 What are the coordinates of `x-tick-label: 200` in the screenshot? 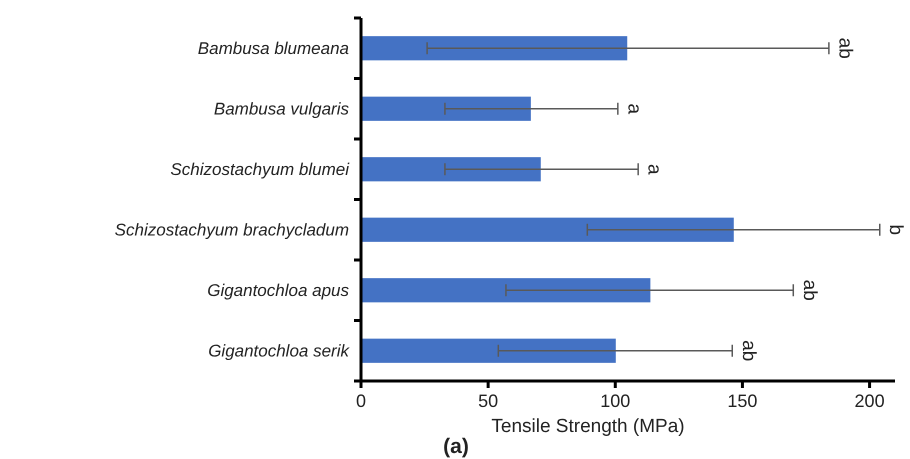 It's located at (869, 401).